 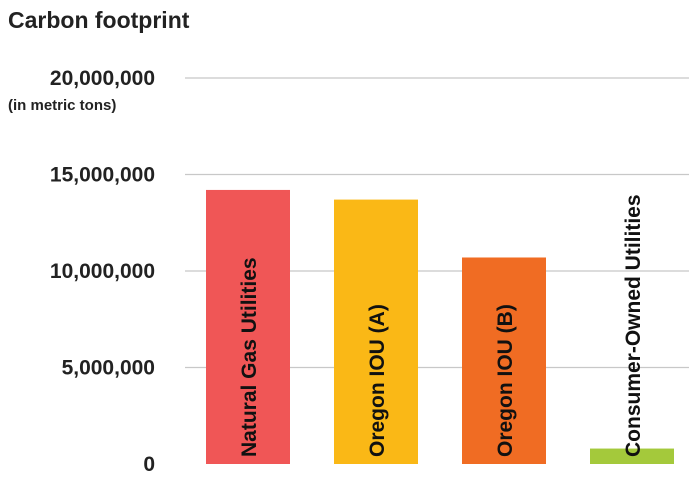 I want to click on y-tick-label: 10,000,000, so click(x=102, y=271).